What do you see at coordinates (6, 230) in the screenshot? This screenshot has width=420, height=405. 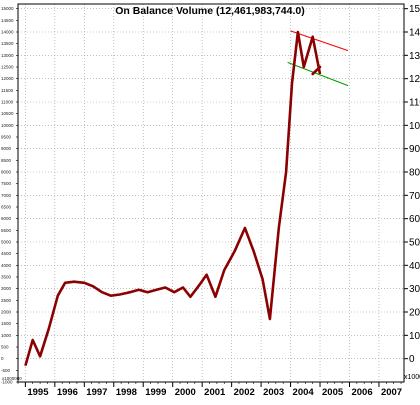 I see `left-tick-label: 5500` at bounding box center [6, 230].